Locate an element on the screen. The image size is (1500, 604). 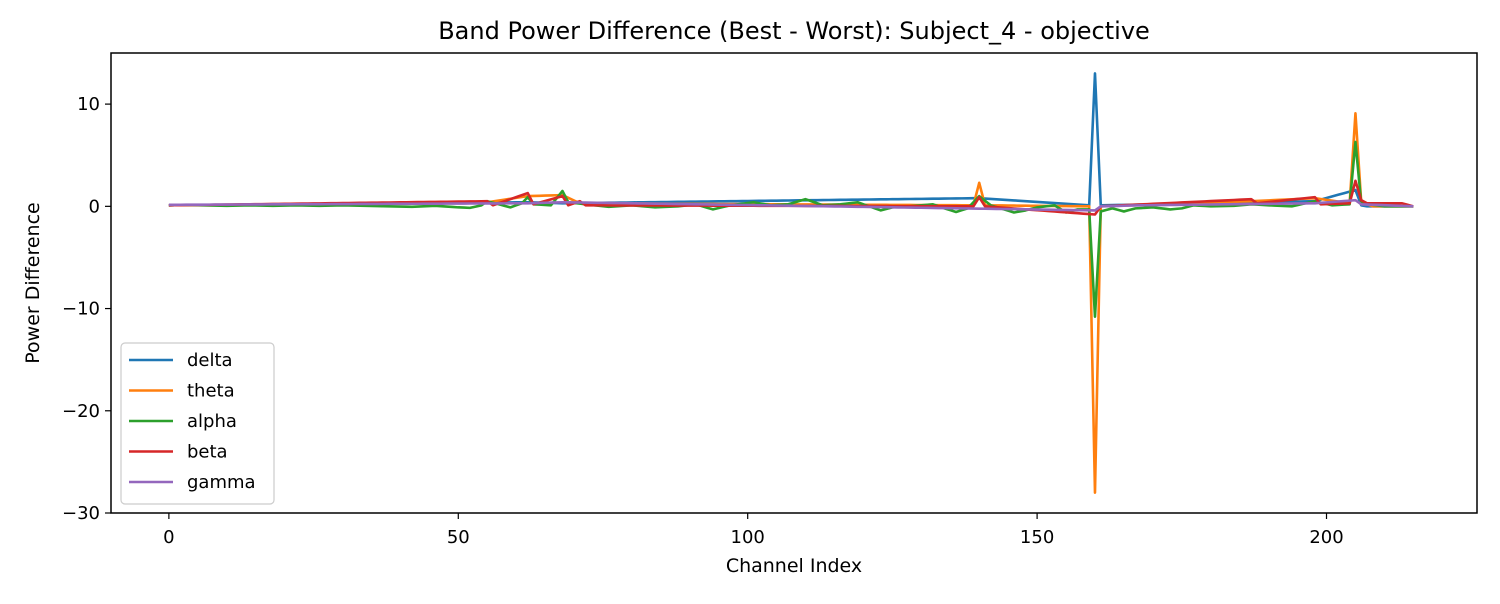
x-tick-label: 100 is located at coordinates (748, 537).